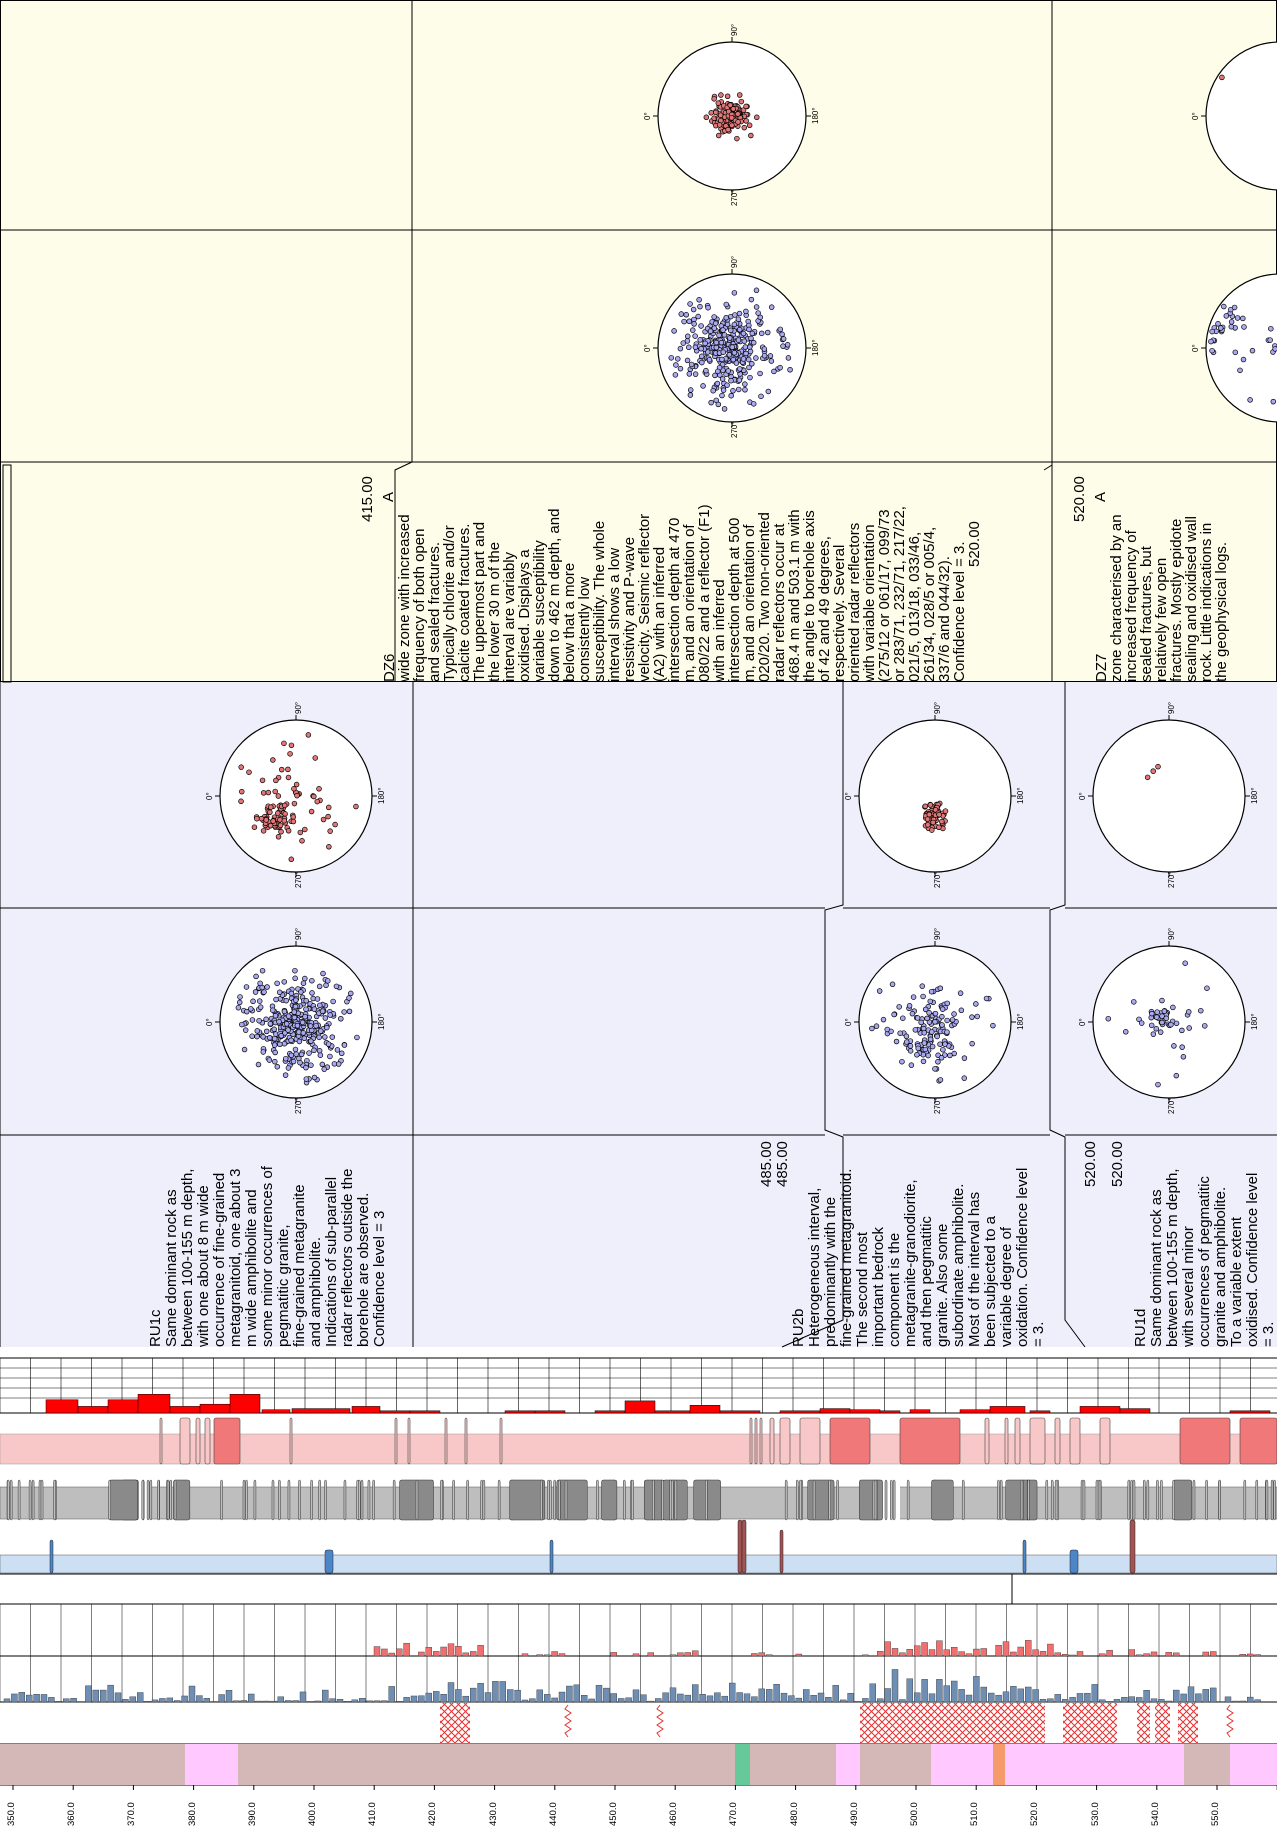 This screenshot has width=1277, height=1829. I want to click on stereonet-label-180: 180°, so click(815, 347).